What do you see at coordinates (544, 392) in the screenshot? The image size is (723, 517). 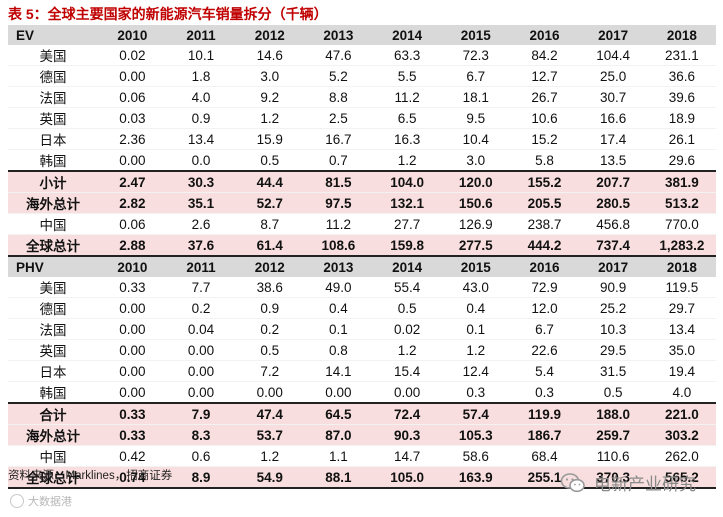 I see `value-cell: 0.3` at bounding box center [544, 392].